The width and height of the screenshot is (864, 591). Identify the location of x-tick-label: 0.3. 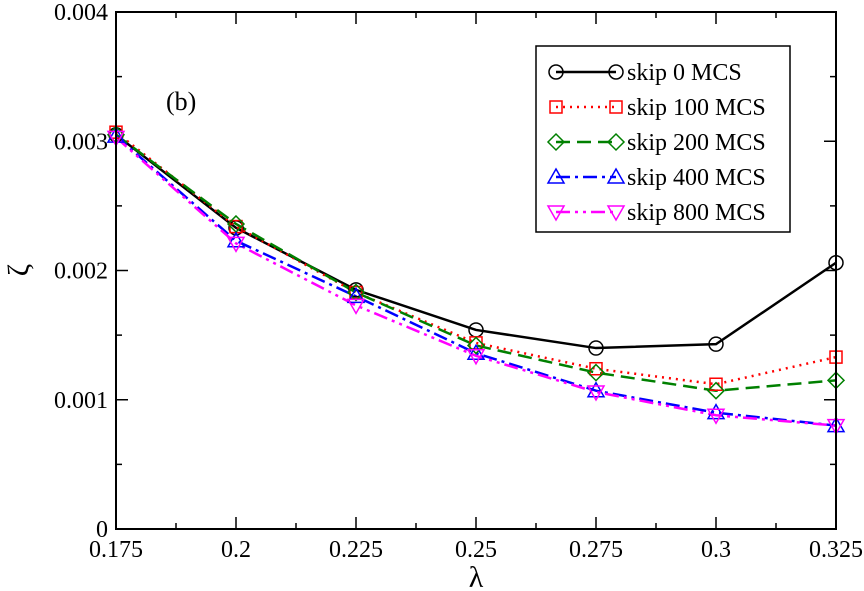
(716, 550).